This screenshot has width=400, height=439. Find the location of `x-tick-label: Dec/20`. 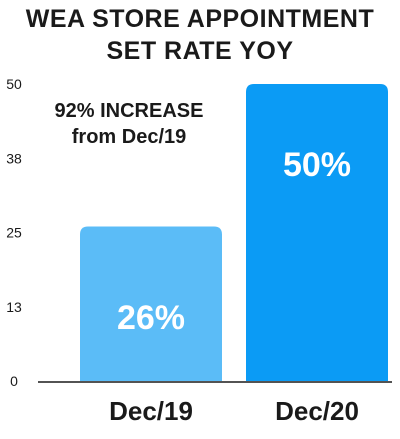

x-tick-label: Dec/20 is located at coordinates (317, 411).